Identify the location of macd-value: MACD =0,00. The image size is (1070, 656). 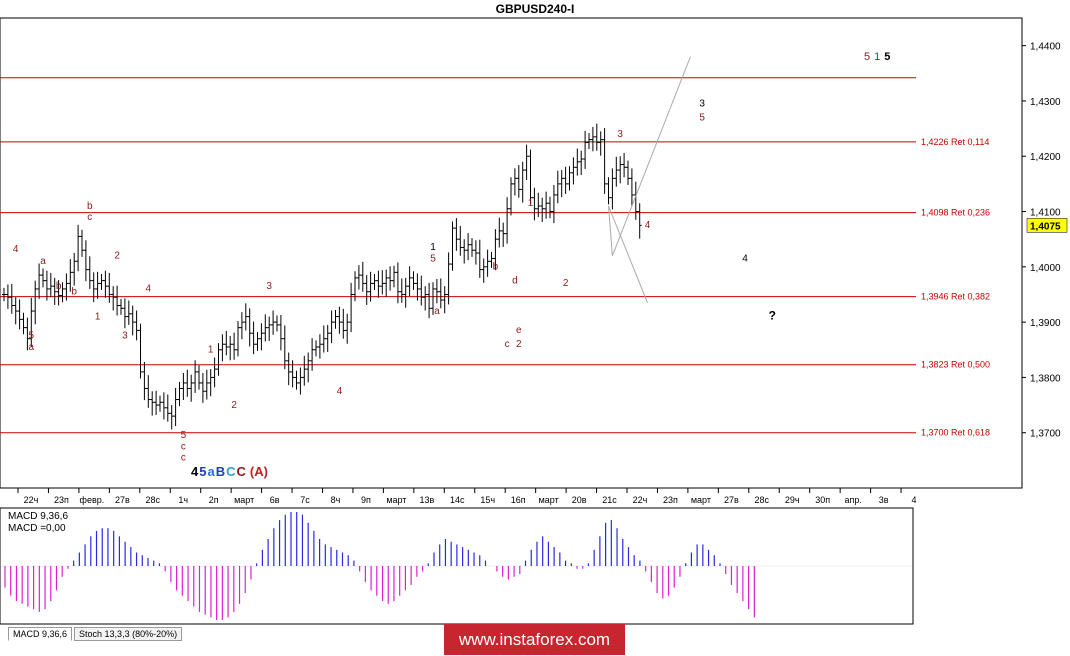
(37, 528).